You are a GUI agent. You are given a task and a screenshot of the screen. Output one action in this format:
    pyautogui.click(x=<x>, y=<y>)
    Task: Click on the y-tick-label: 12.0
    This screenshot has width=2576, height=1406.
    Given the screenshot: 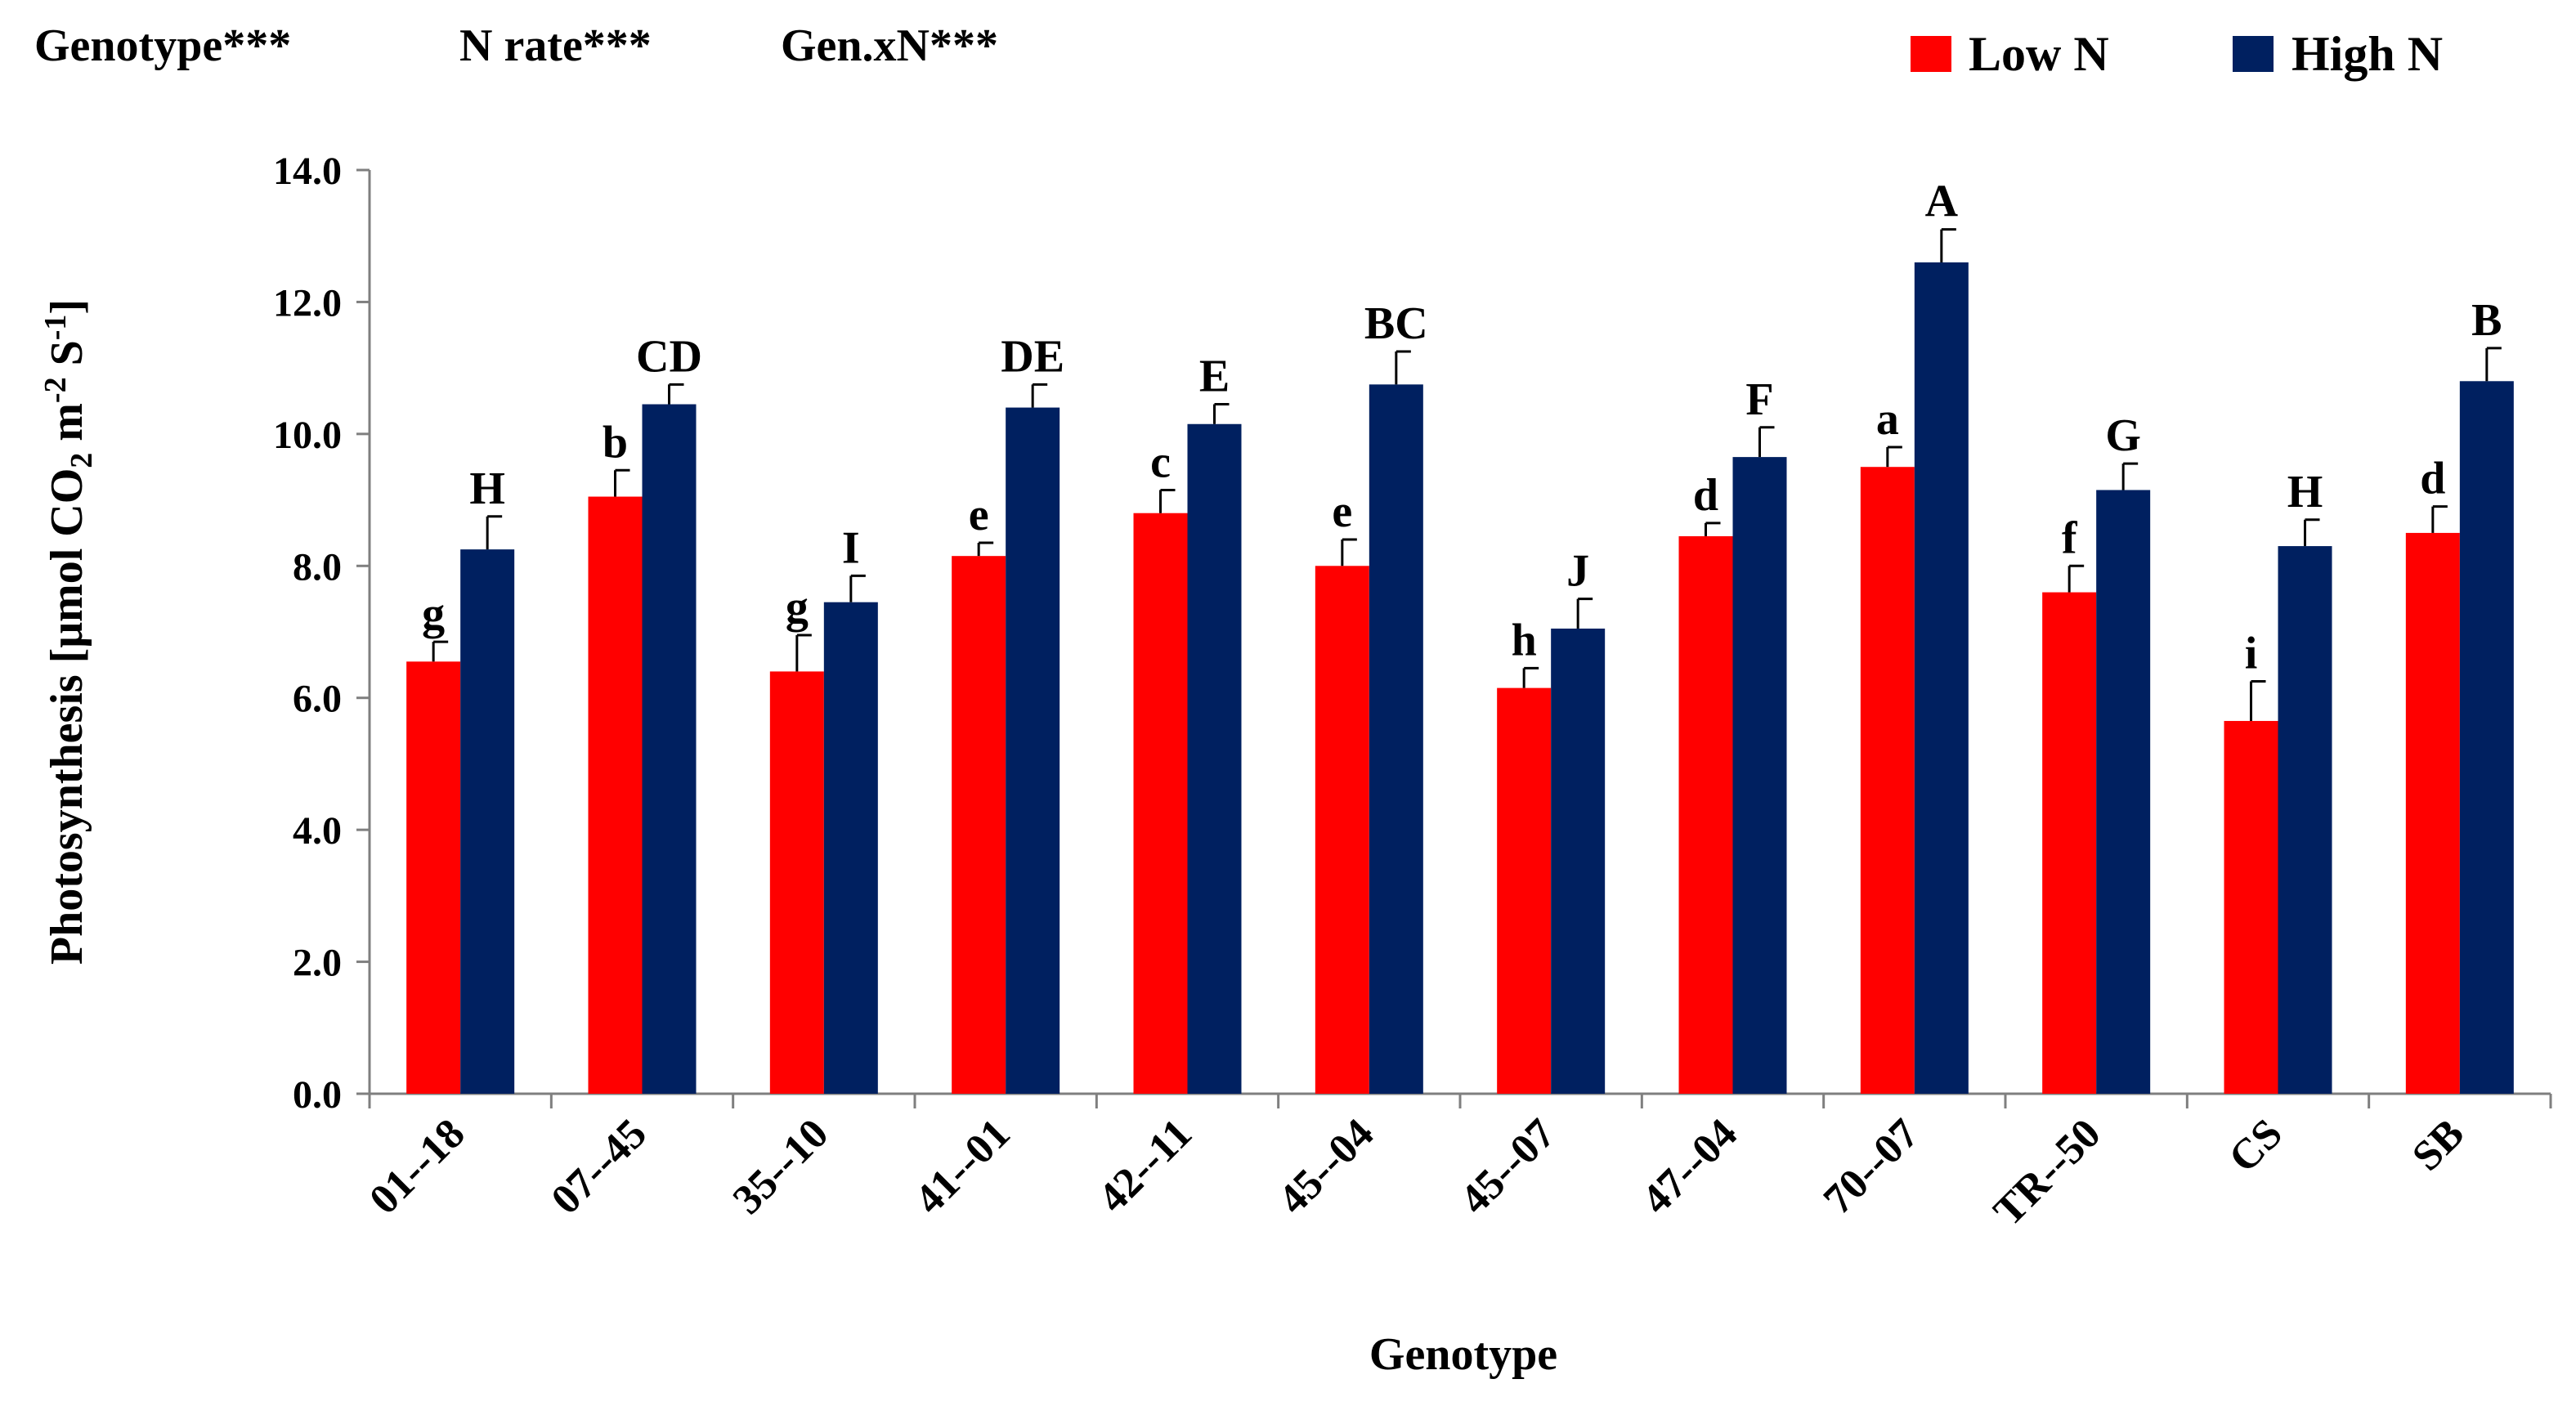 What is the action you would take?
    pyautogui.click(x=307, y=303)
    